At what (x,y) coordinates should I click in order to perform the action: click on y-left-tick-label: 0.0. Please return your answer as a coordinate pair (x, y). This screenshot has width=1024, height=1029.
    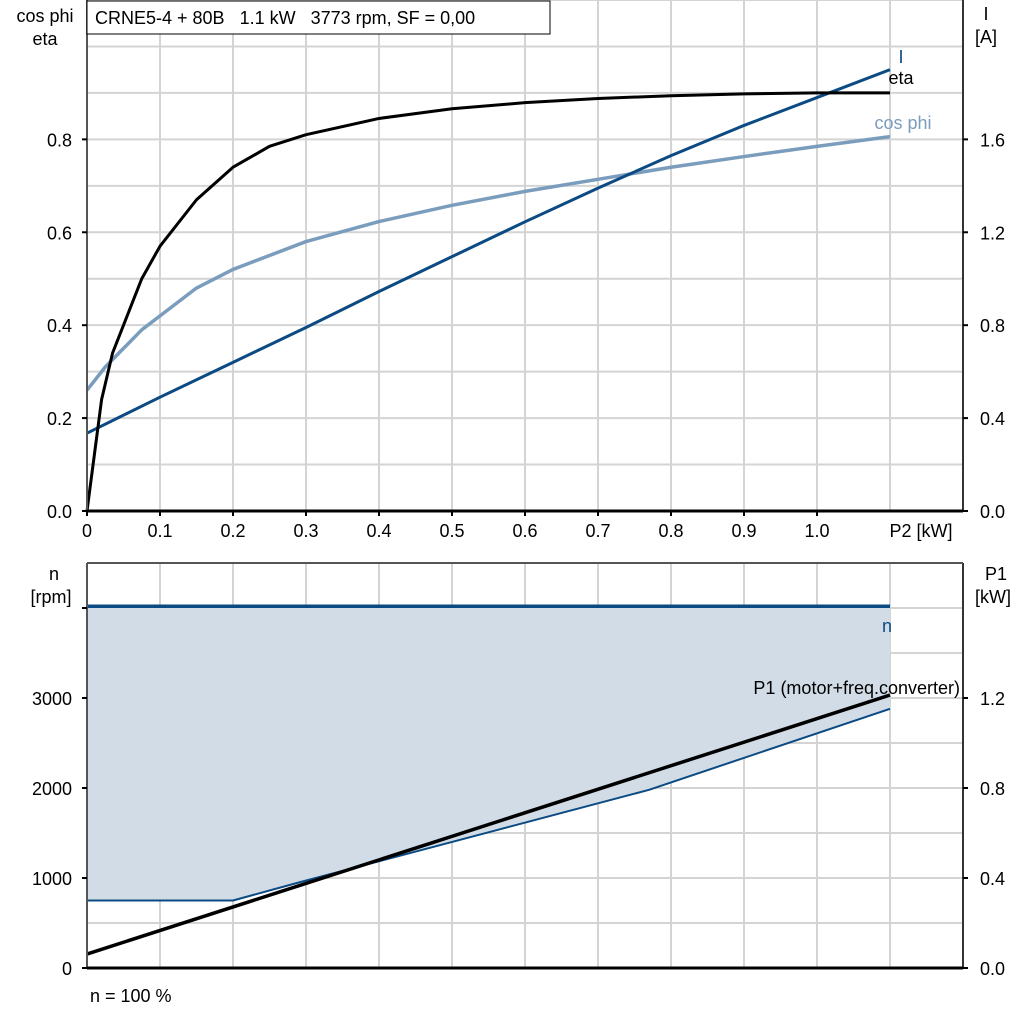
    Looking at the image, I should click on (59, 512).